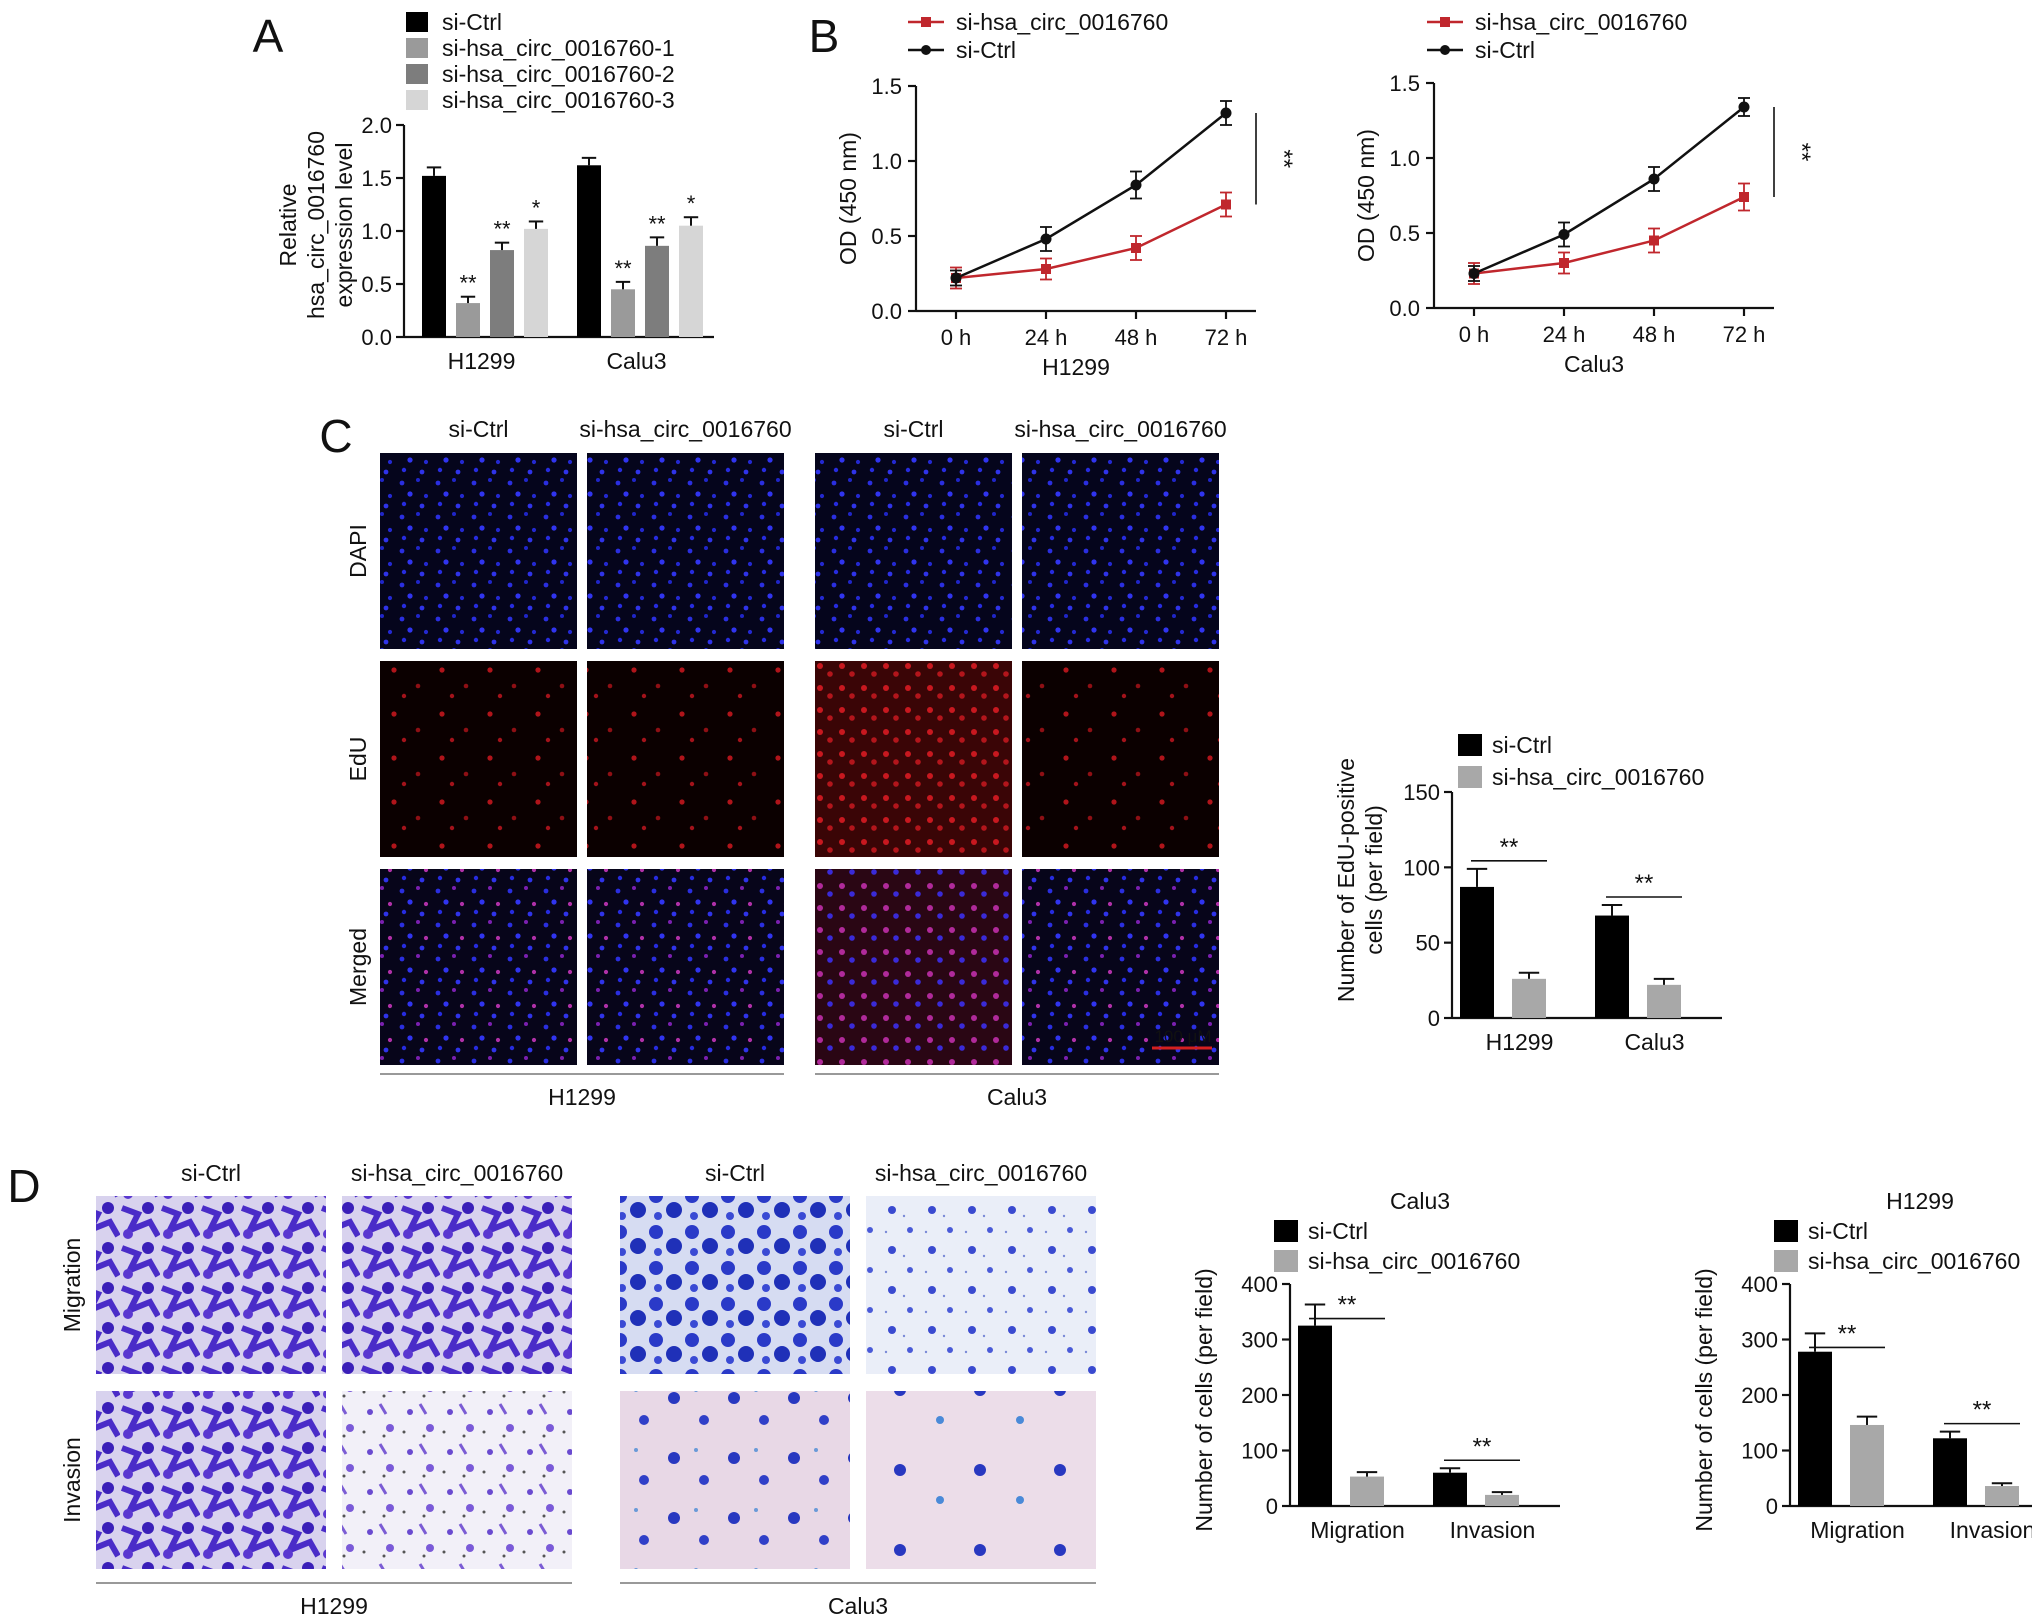 The image size is (2032, 1624). Describe the element at coordinates (1414, 1261) in the screenshot. I see `legend-label: si-hsa_circ_0016760` at that location.